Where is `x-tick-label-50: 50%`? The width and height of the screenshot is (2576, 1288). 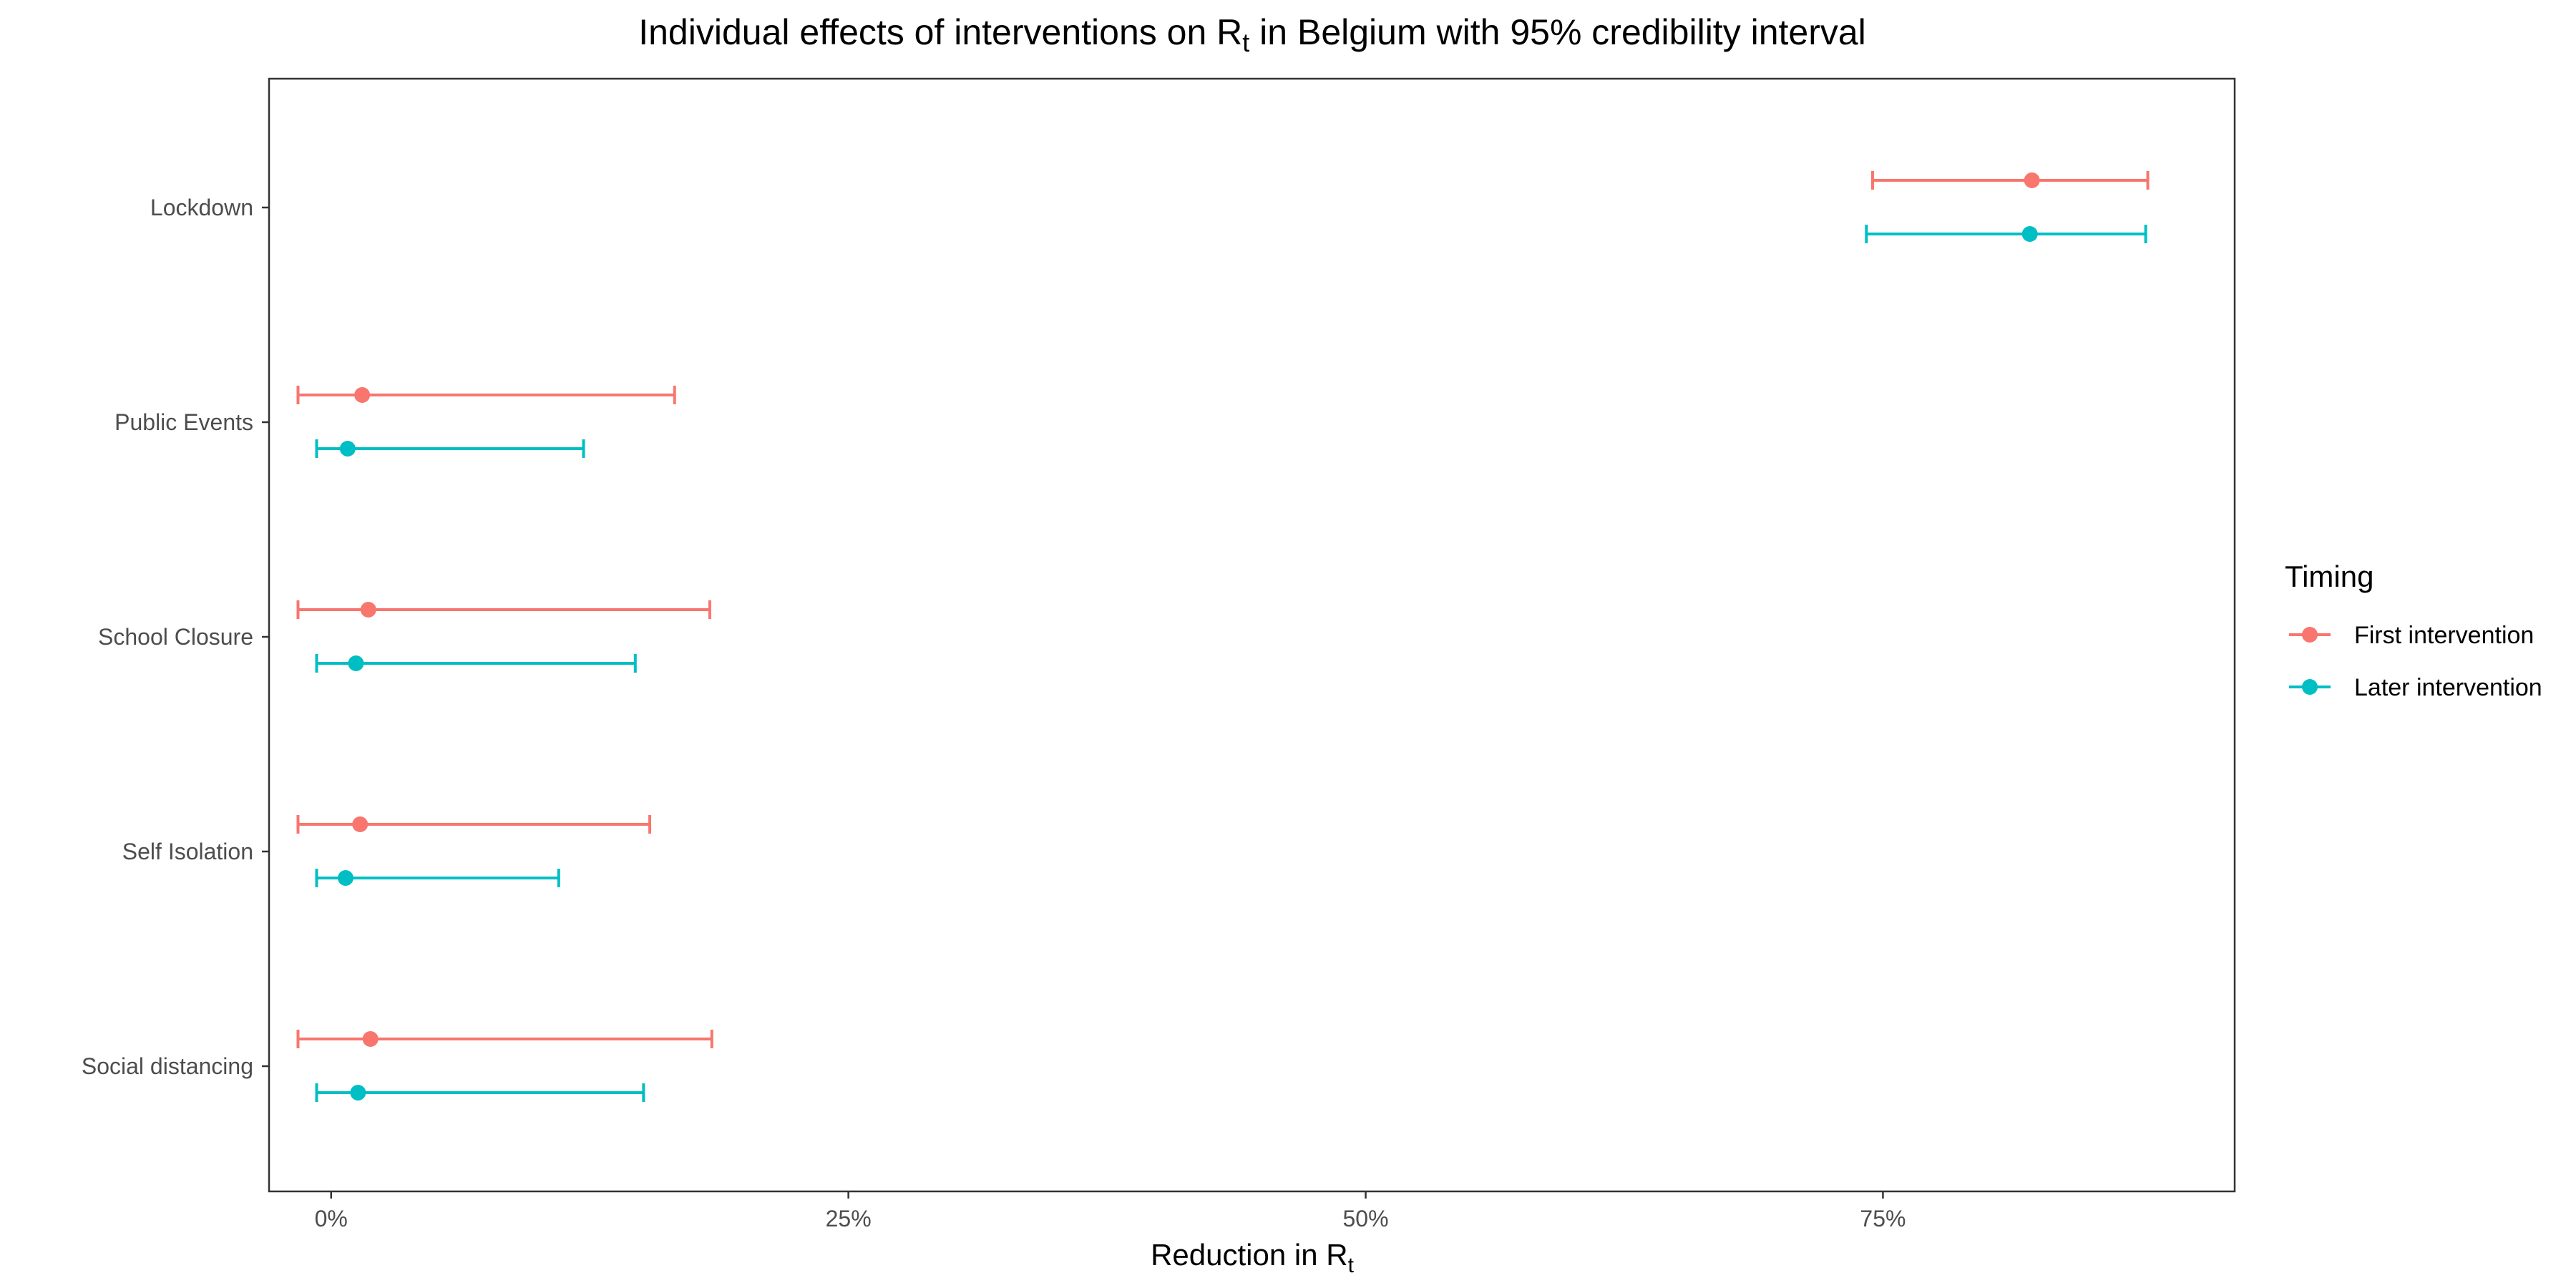 x-tick-label-50: 50% is located at coordinates (1366, 1218).